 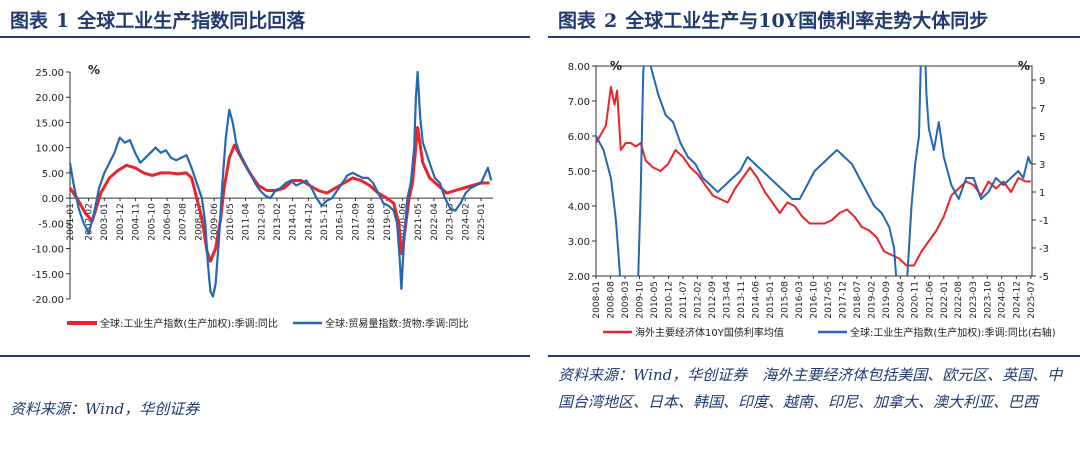 I want to click on figure-1-source: 资料来源：Wind，华创证券, so click(x=105, y=409).